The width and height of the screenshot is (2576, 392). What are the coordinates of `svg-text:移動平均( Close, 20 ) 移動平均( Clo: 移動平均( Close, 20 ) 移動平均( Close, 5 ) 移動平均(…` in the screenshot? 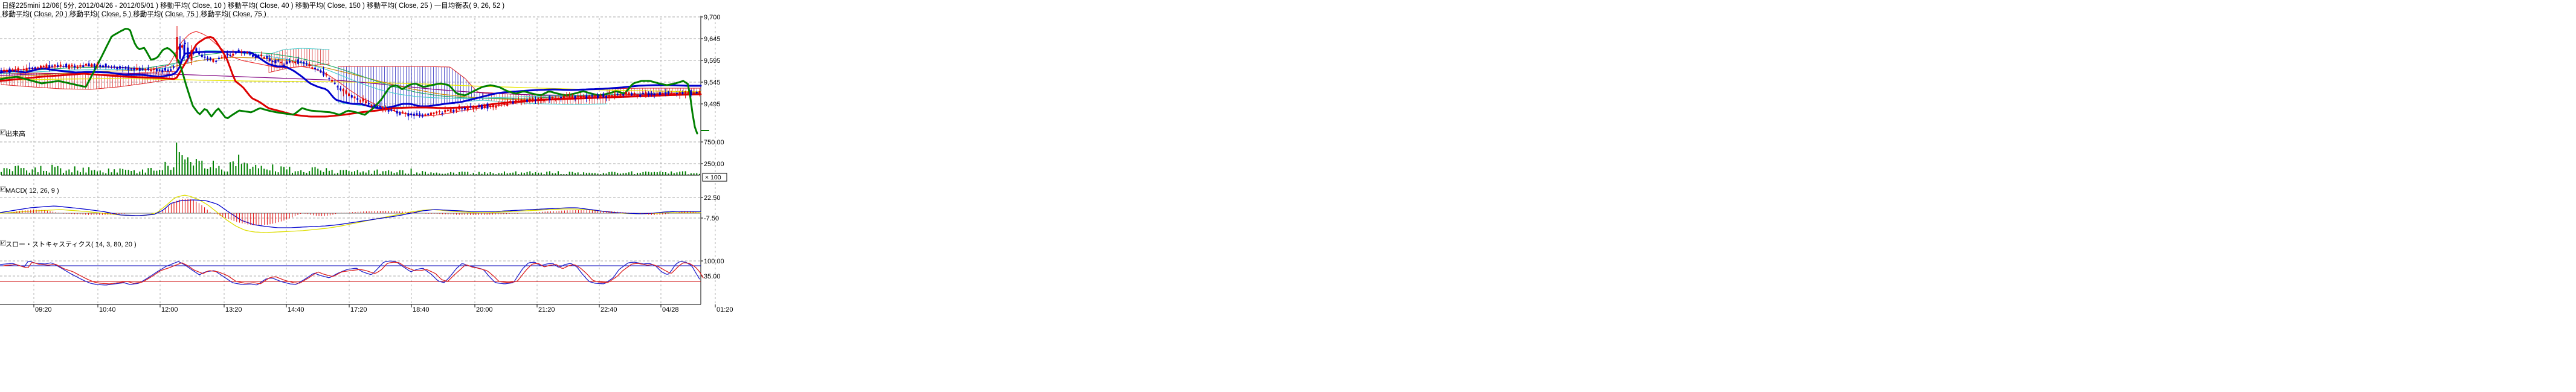 It's located at (134, 14).